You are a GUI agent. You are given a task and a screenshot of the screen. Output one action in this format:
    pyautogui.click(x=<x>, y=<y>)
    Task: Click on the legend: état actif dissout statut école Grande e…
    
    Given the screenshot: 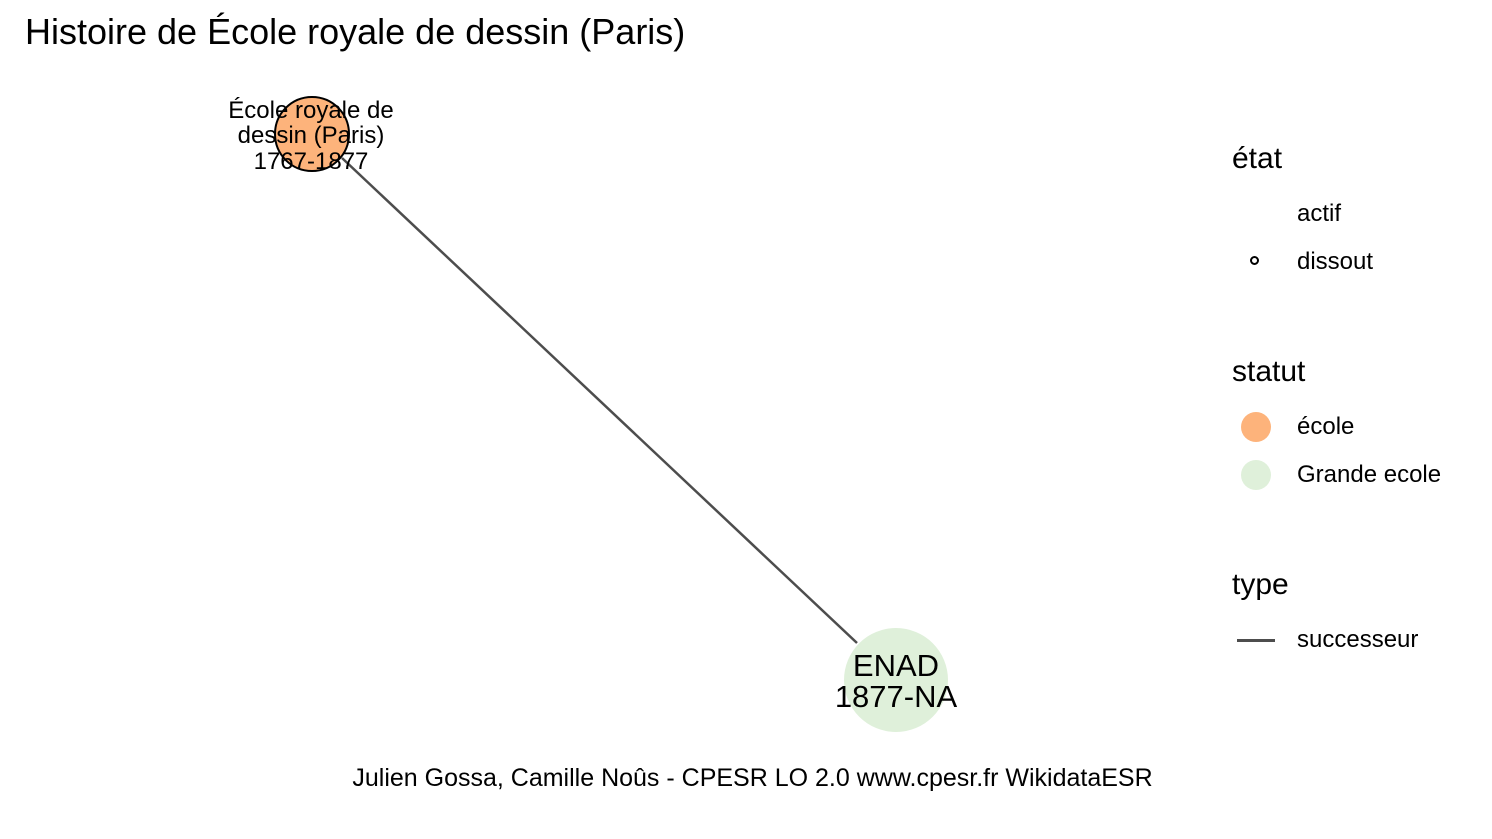 What is the action you would take?
    pyautogui.click(x=1359, y=402)
    